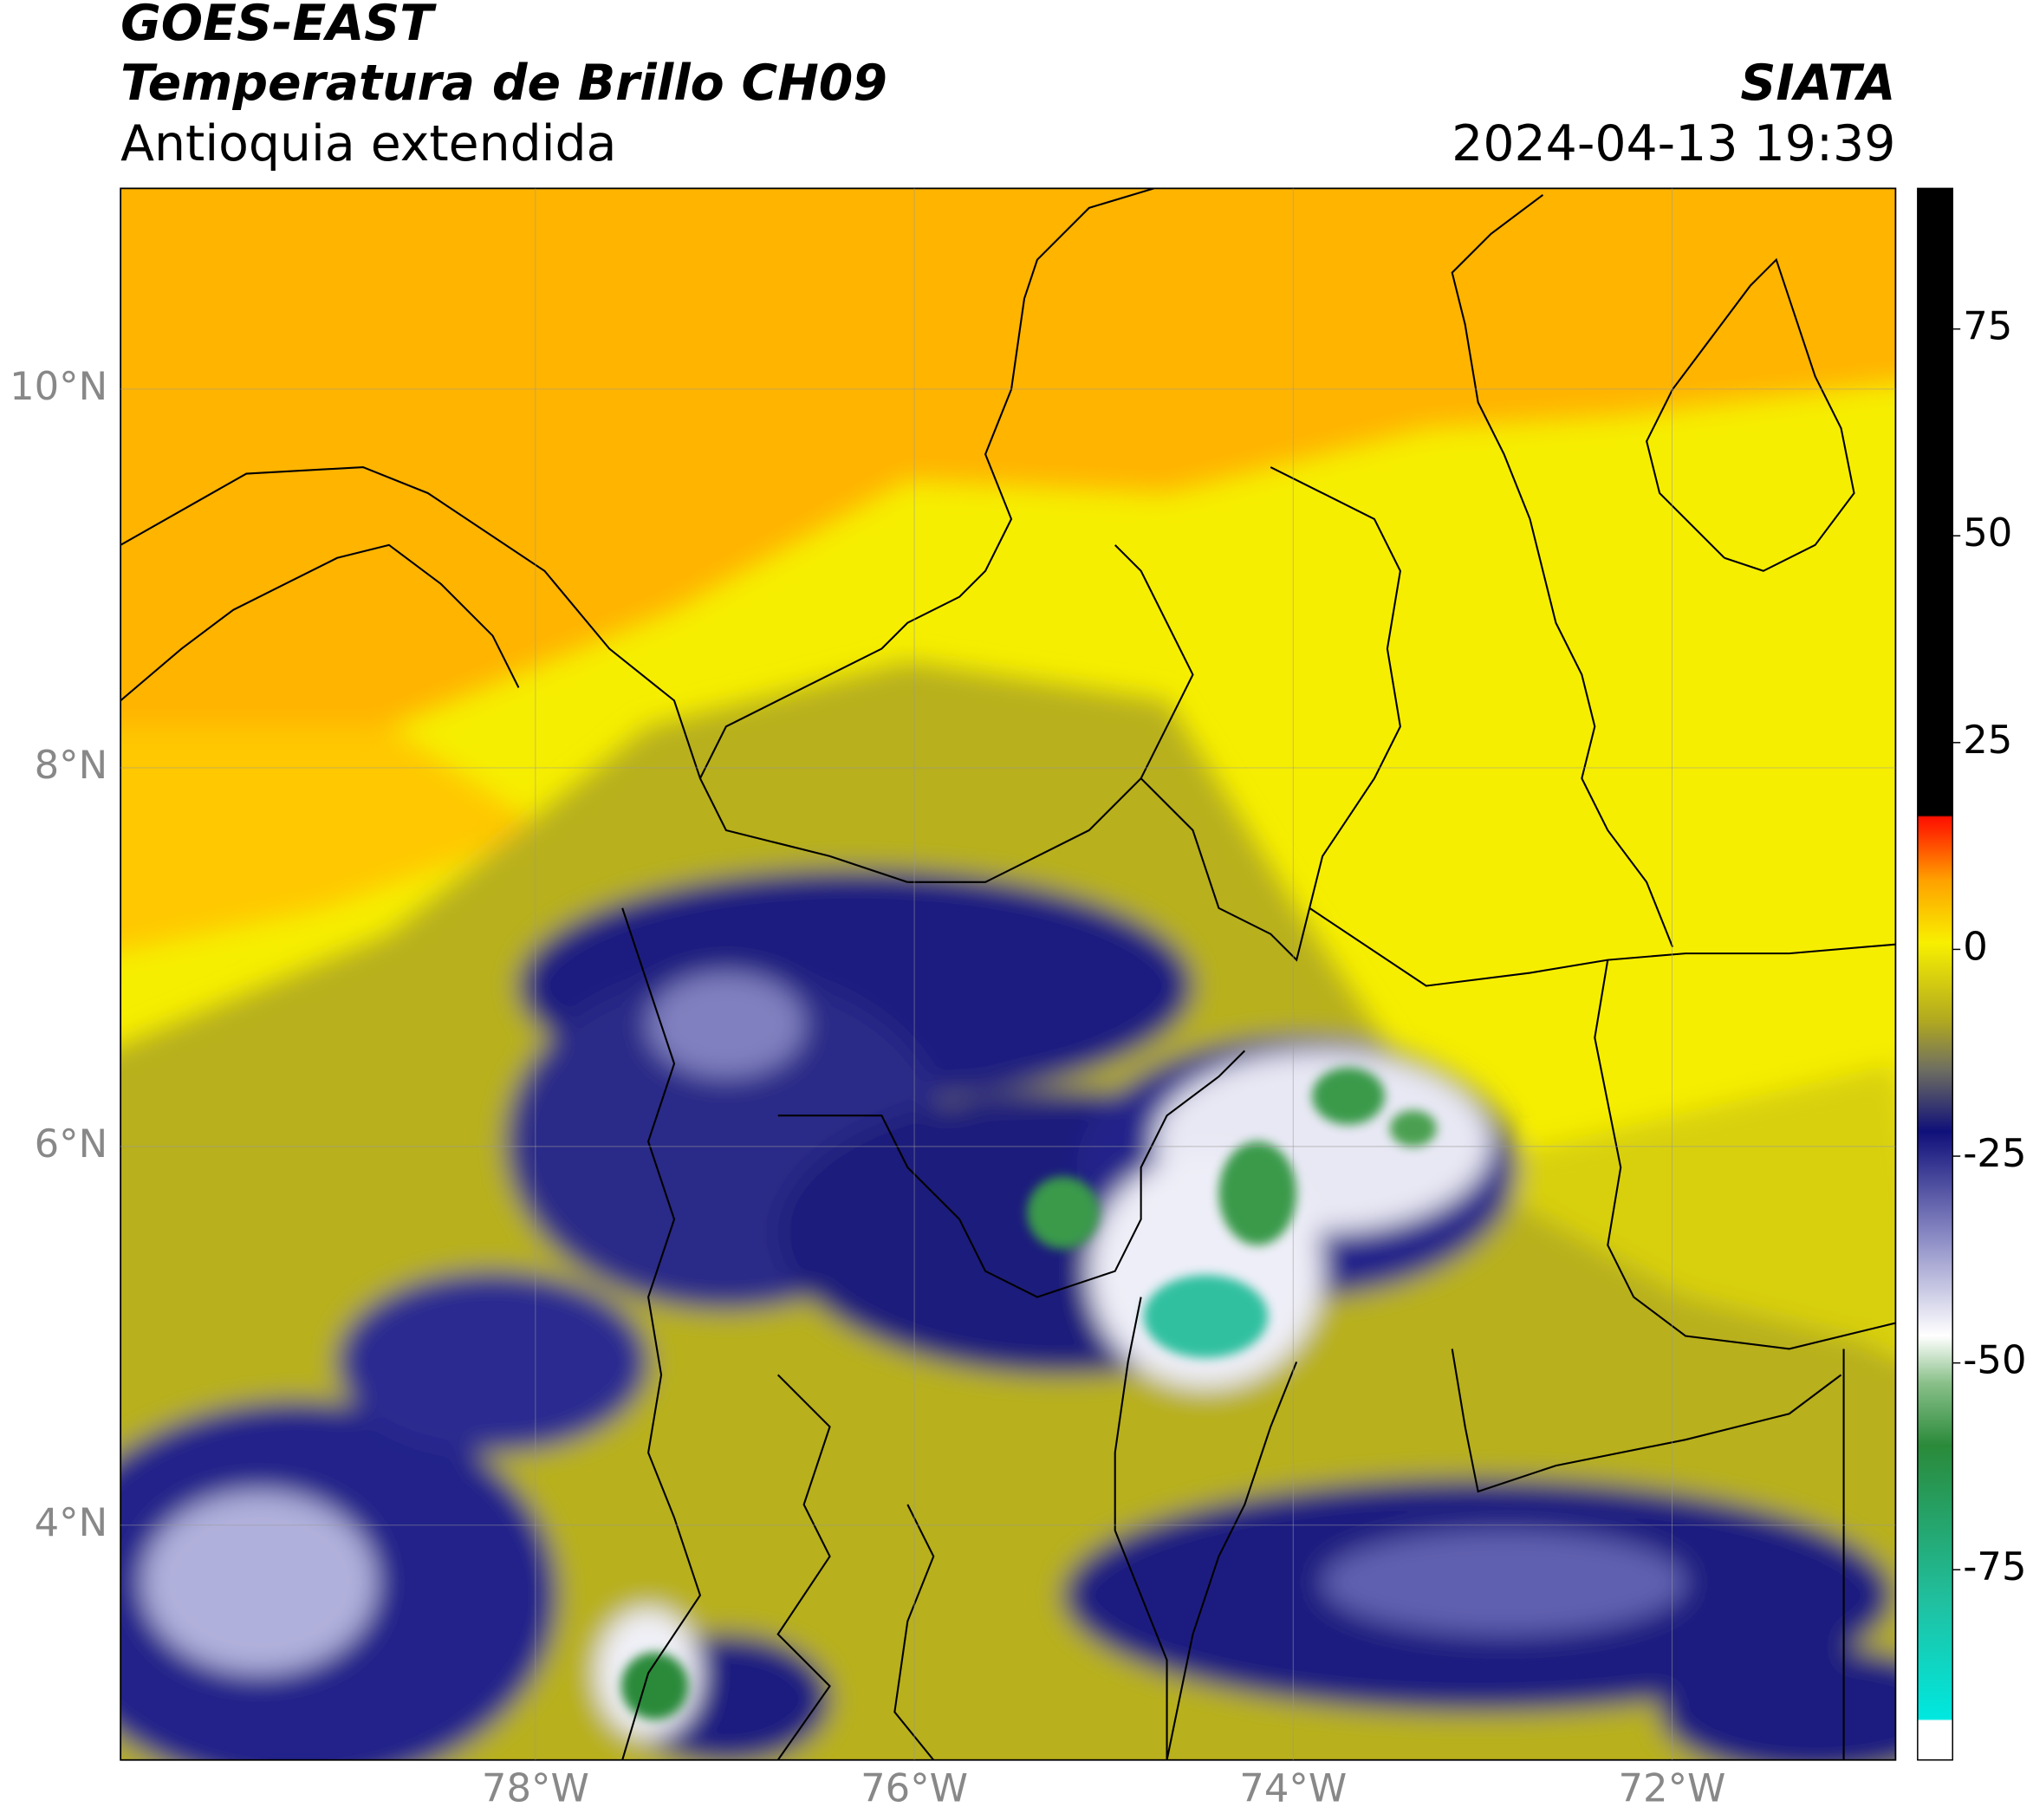  What do you see at coordinates (1987, 533) in the screenshot?
I see `colorbar-tick-label: 50` at bounding box center [1987, 533].